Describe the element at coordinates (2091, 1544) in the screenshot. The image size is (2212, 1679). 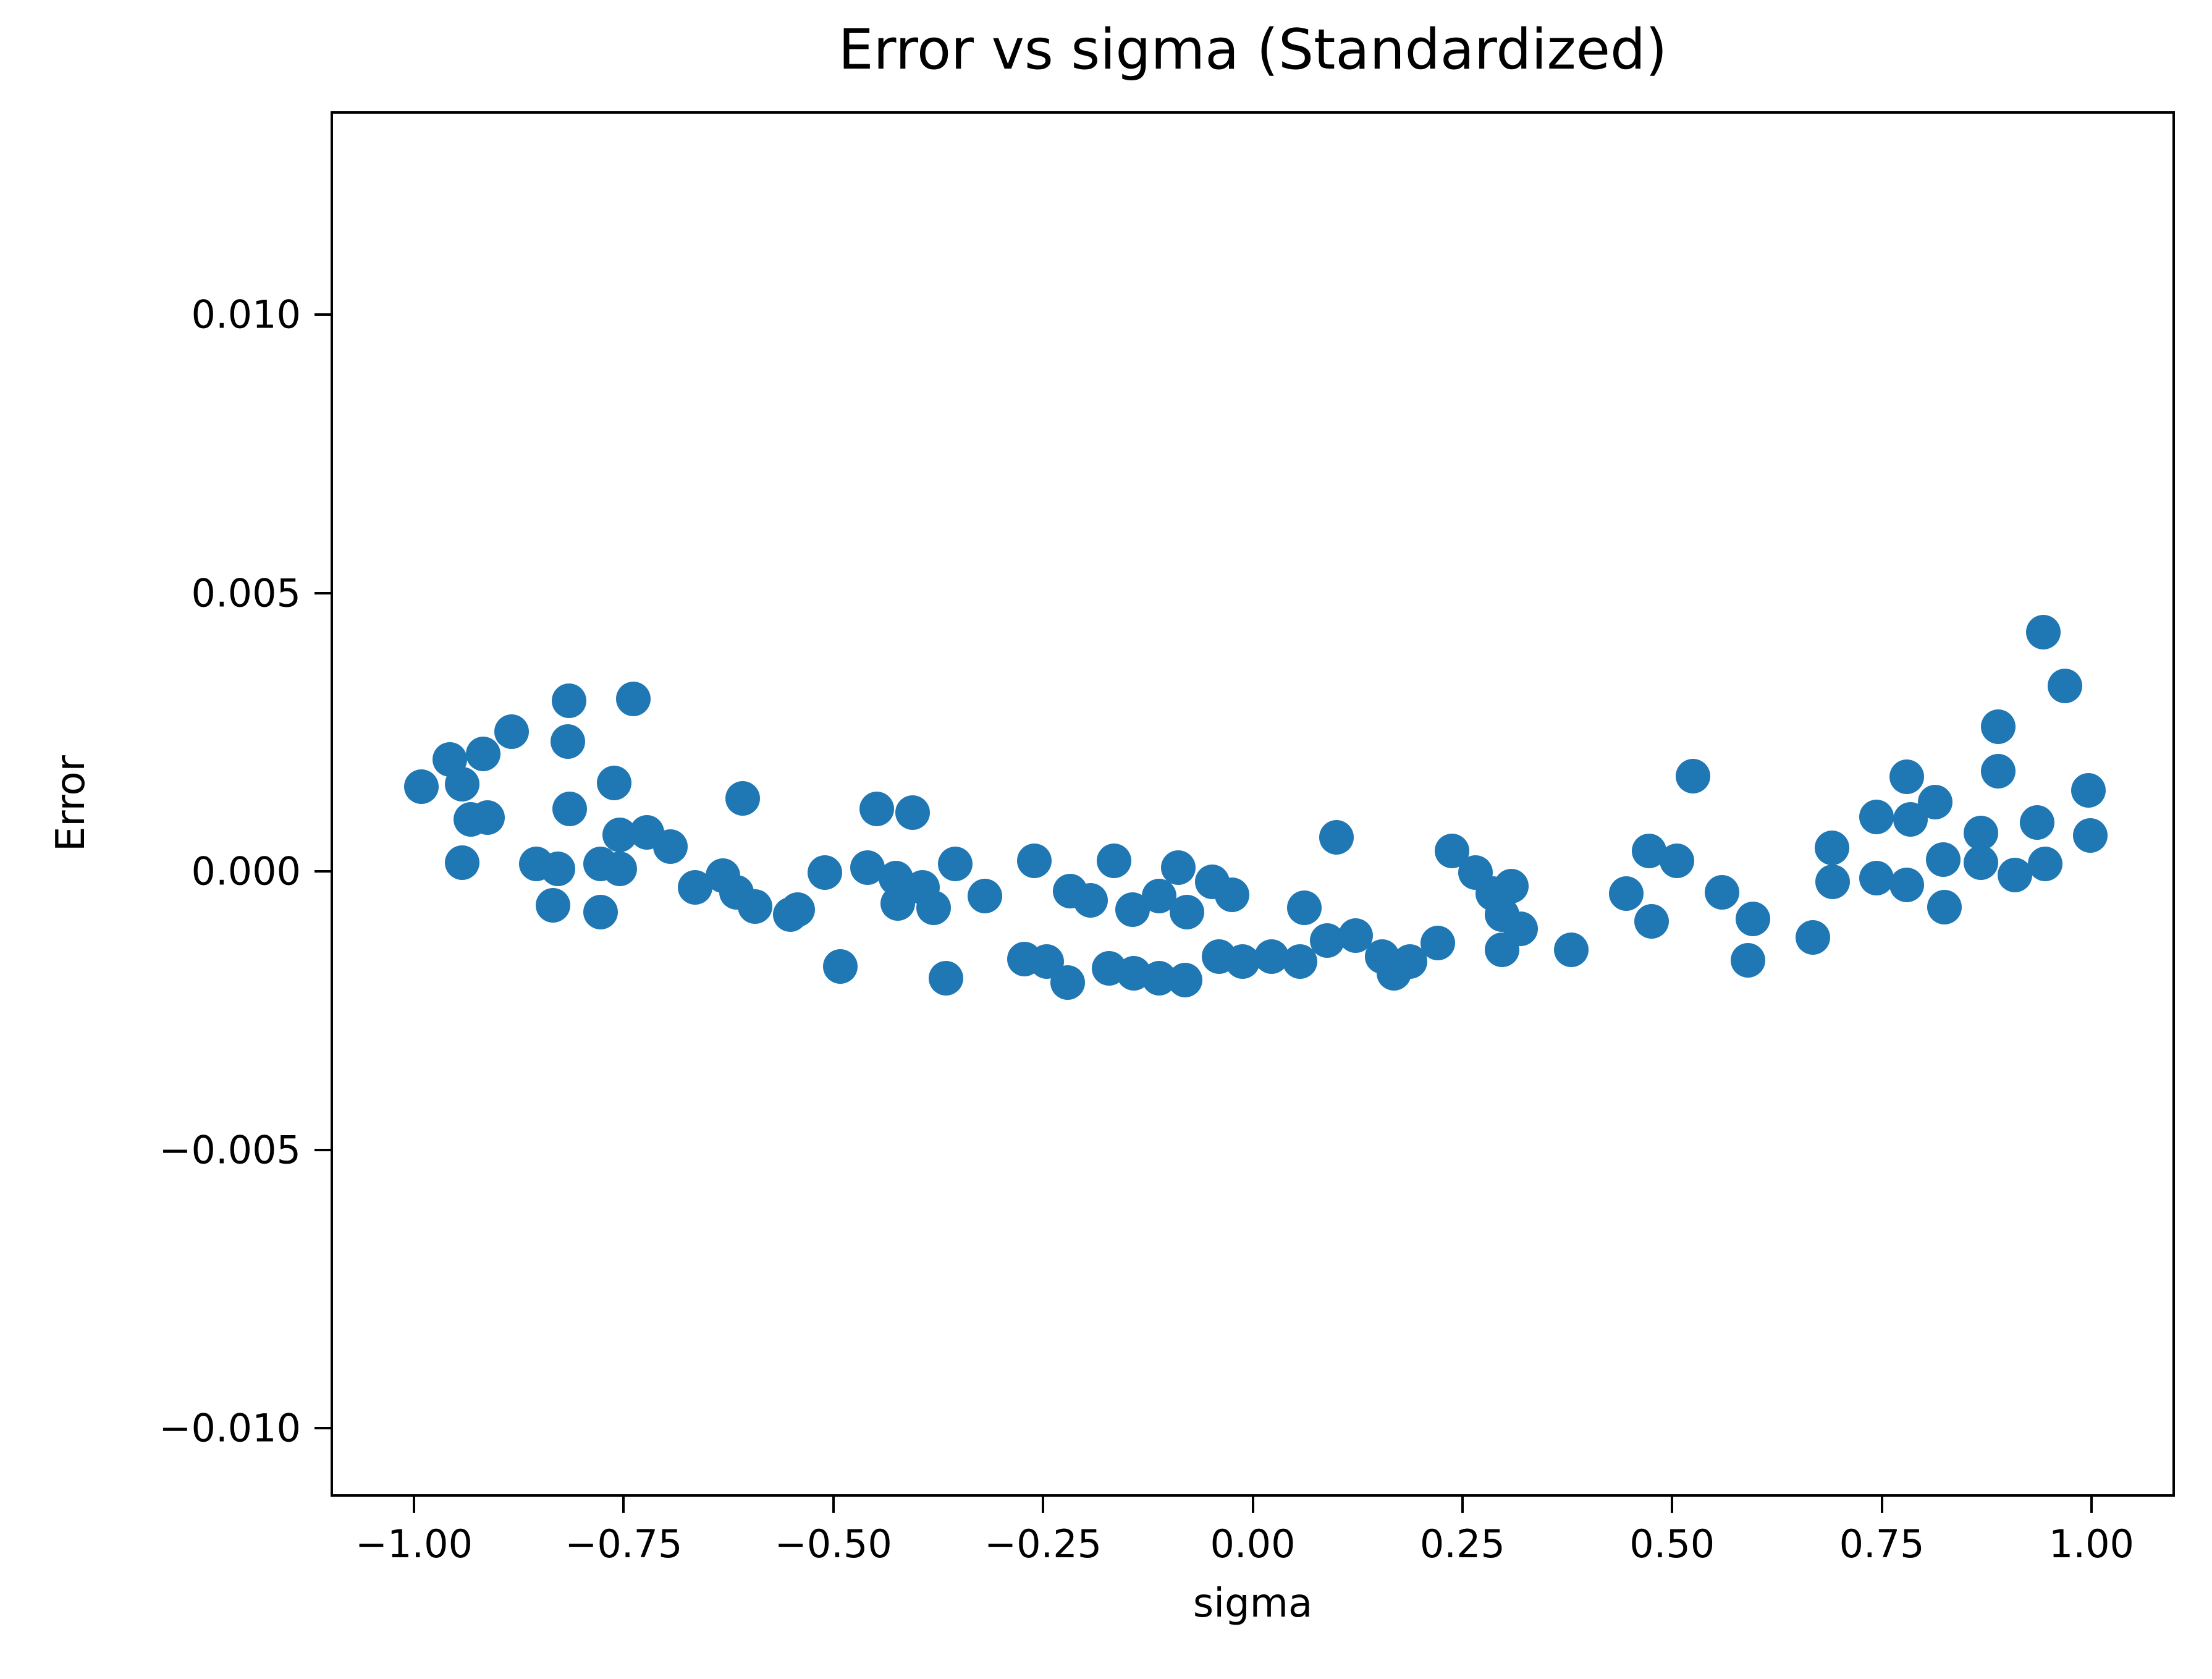
I see `x-tick-label: 1.00` at that location.